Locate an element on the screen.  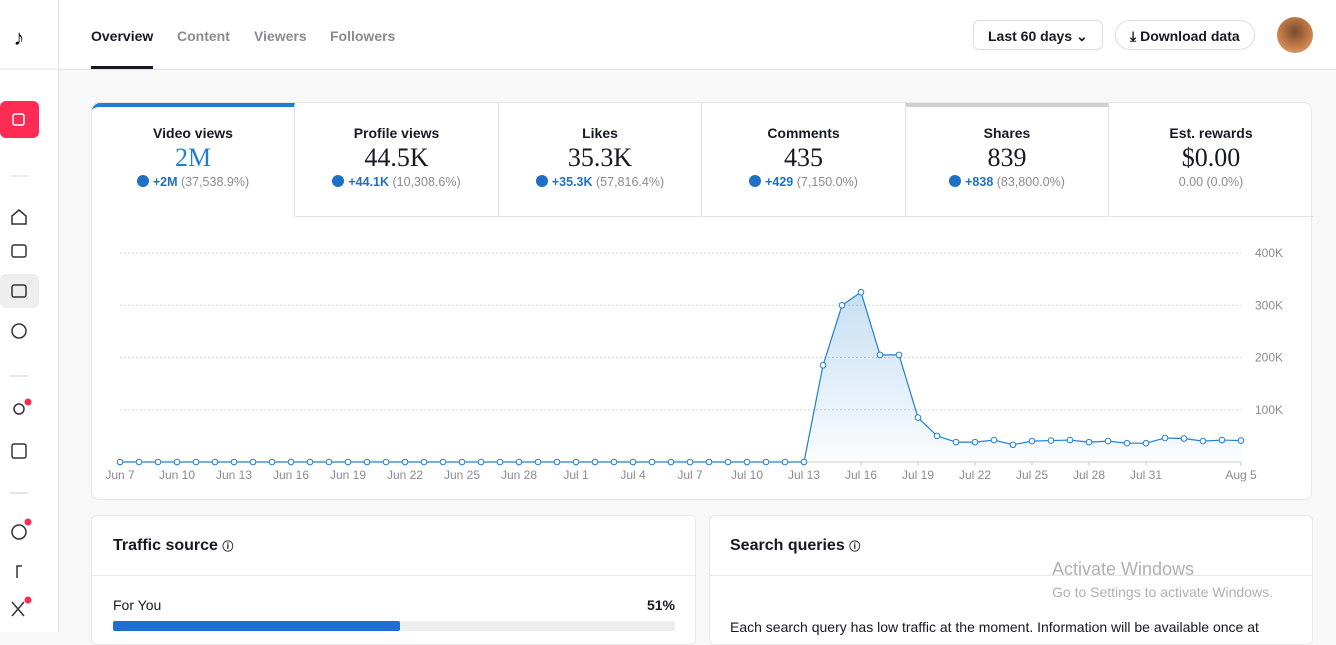
nav-tab: Followers is located at coordinates (363, 36).